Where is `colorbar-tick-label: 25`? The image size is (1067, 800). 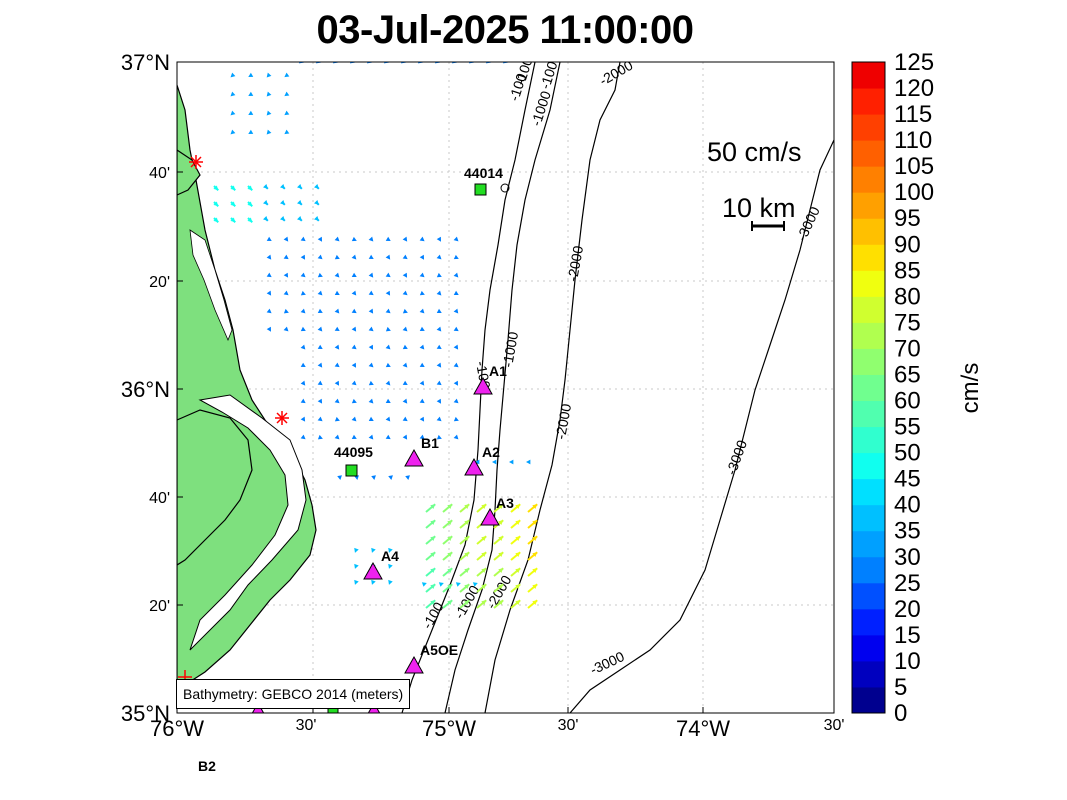 colorbar-tick-label: 25 is located at coordinates (907, 583).